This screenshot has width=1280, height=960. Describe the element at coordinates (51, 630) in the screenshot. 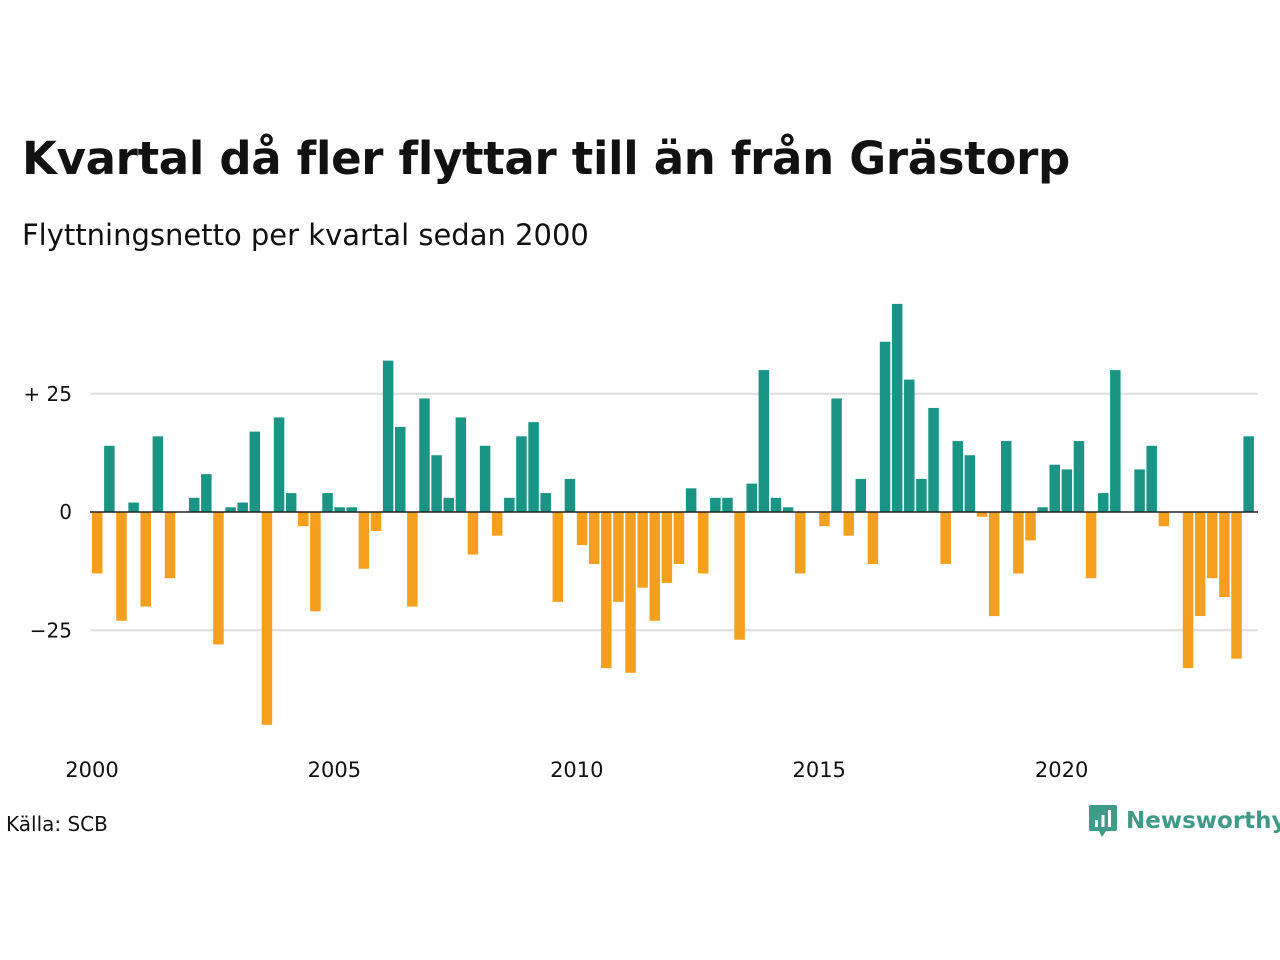

I see `y-tick-label: −25` at that location.